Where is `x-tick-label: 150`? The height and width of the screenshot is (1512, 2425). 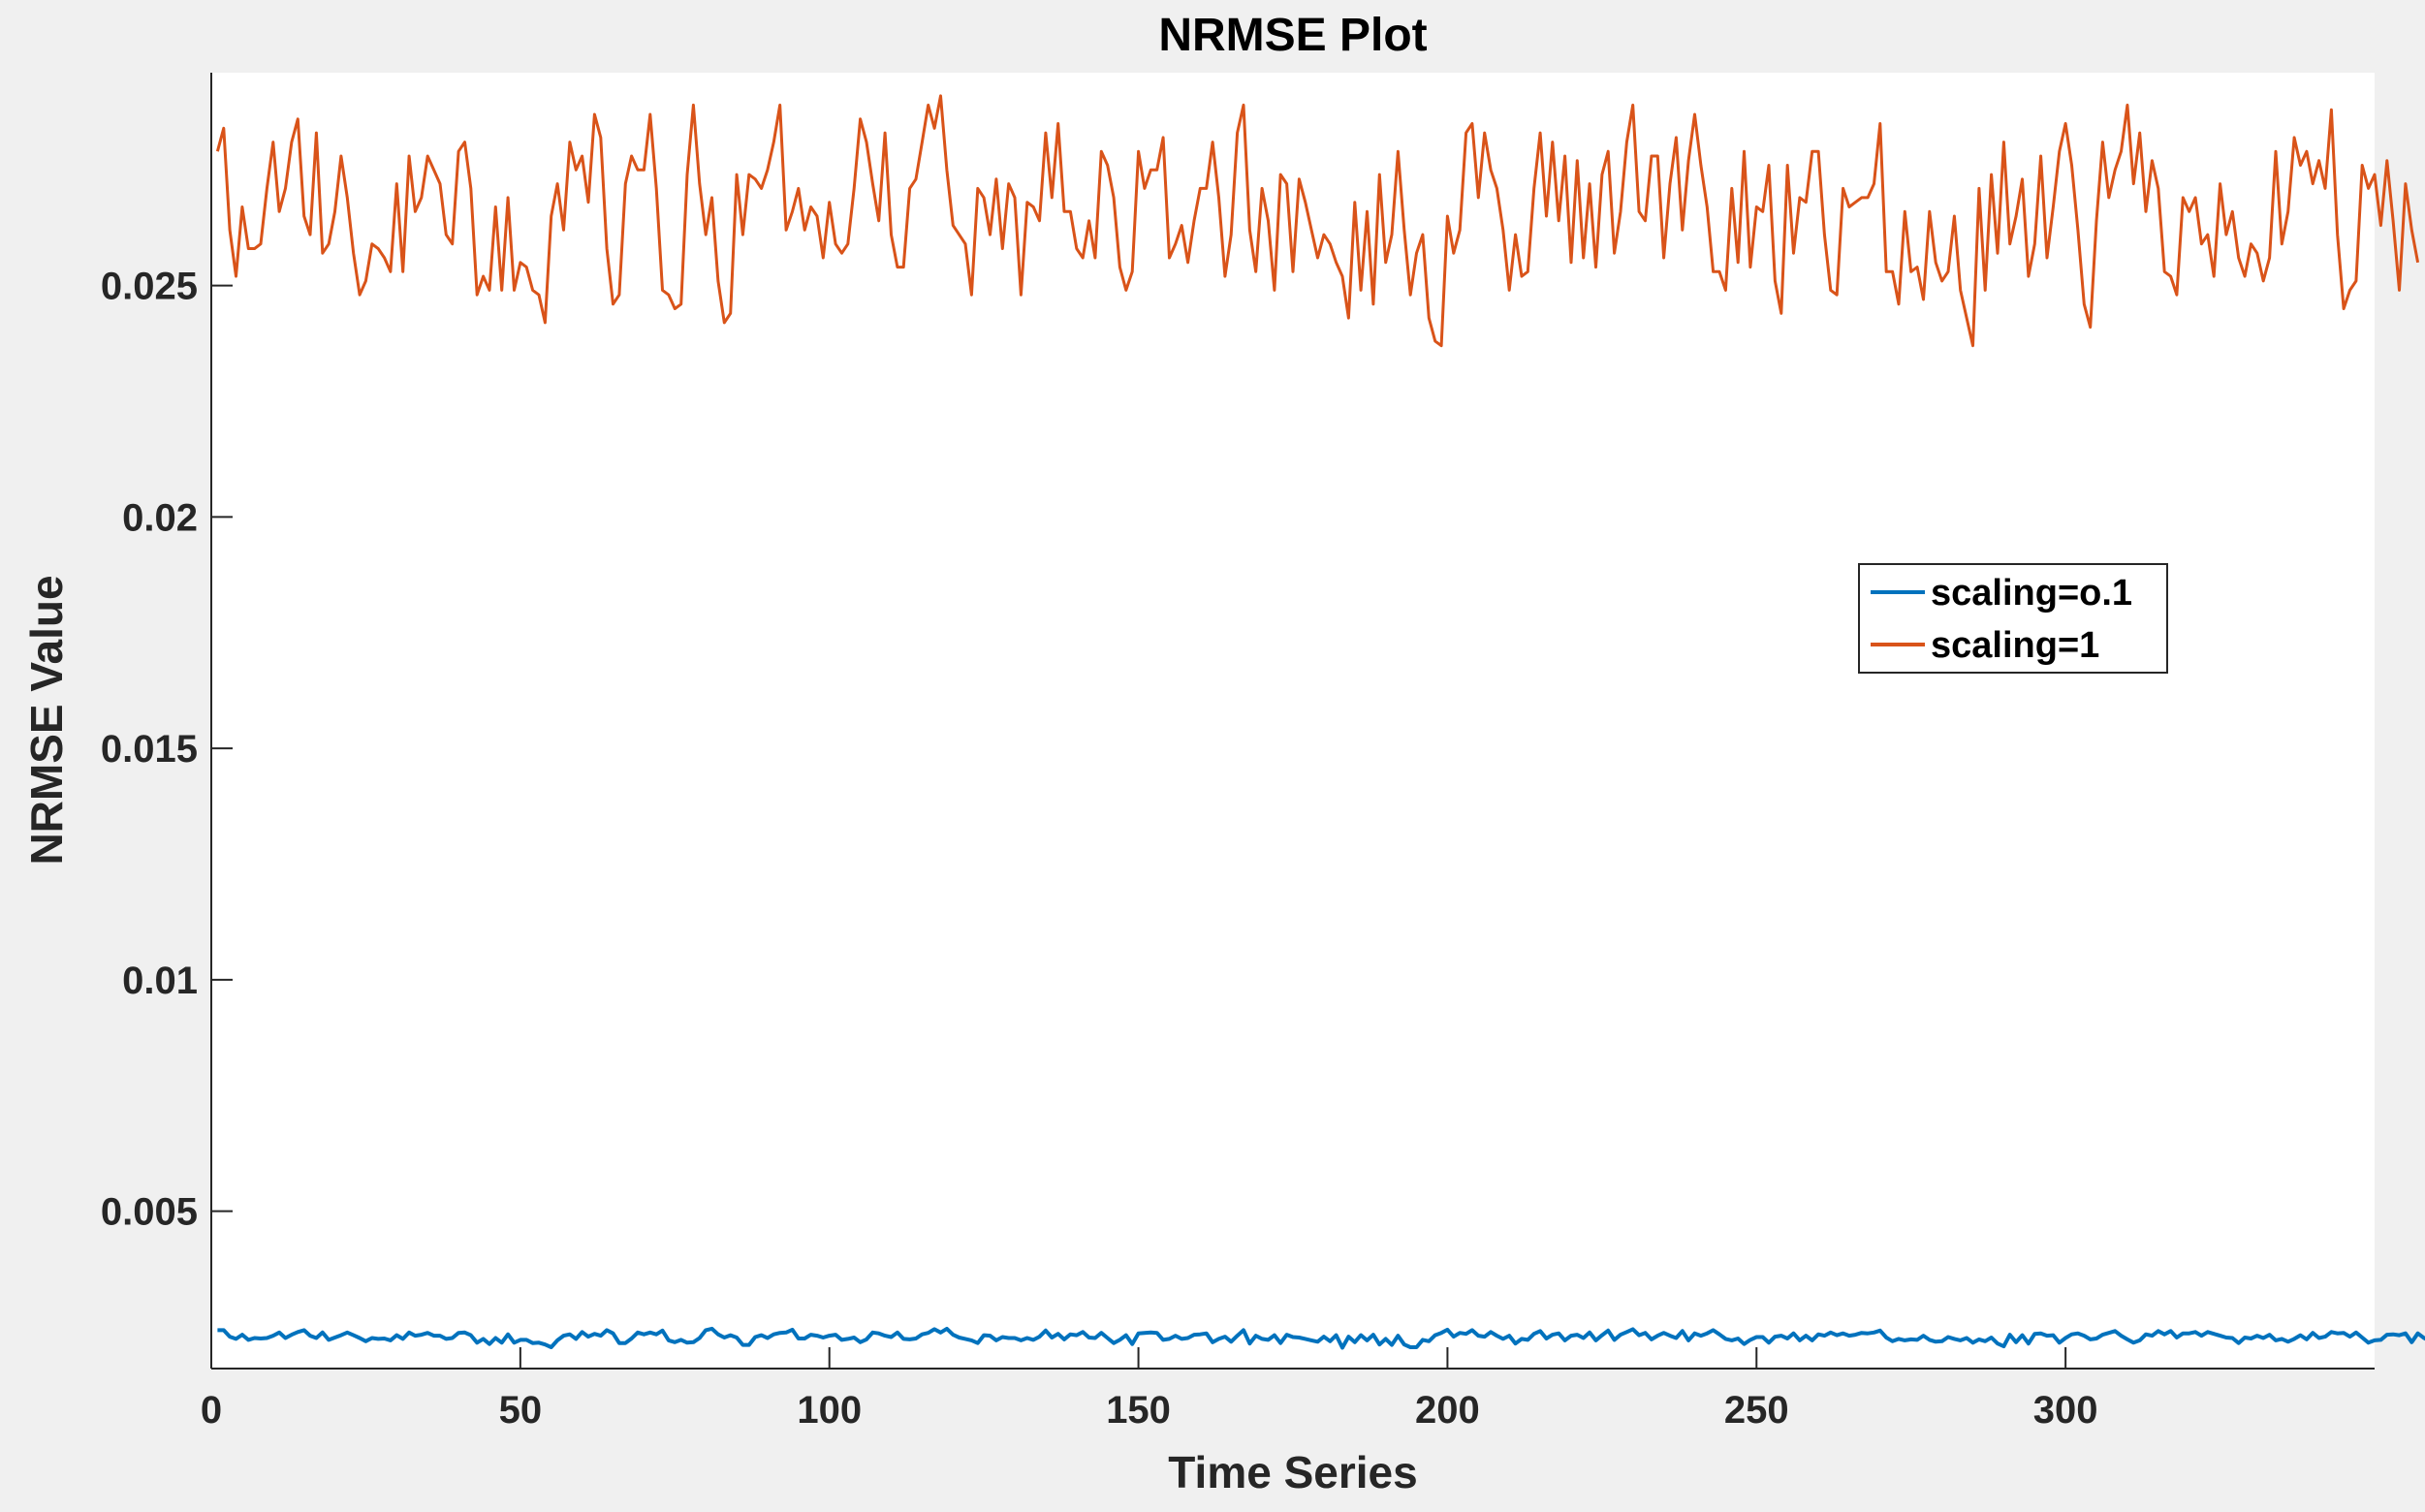 x-tick-label: 150 is located at coordinates (1138, 1410).